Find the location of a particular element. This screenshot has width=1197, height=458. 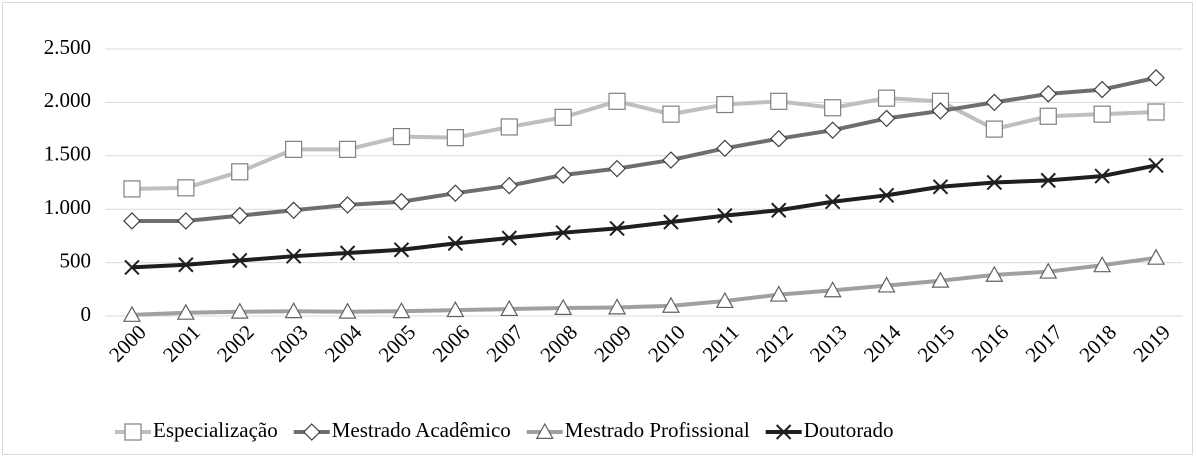

legend-item: Especialização is located at coordinates (196, 430).